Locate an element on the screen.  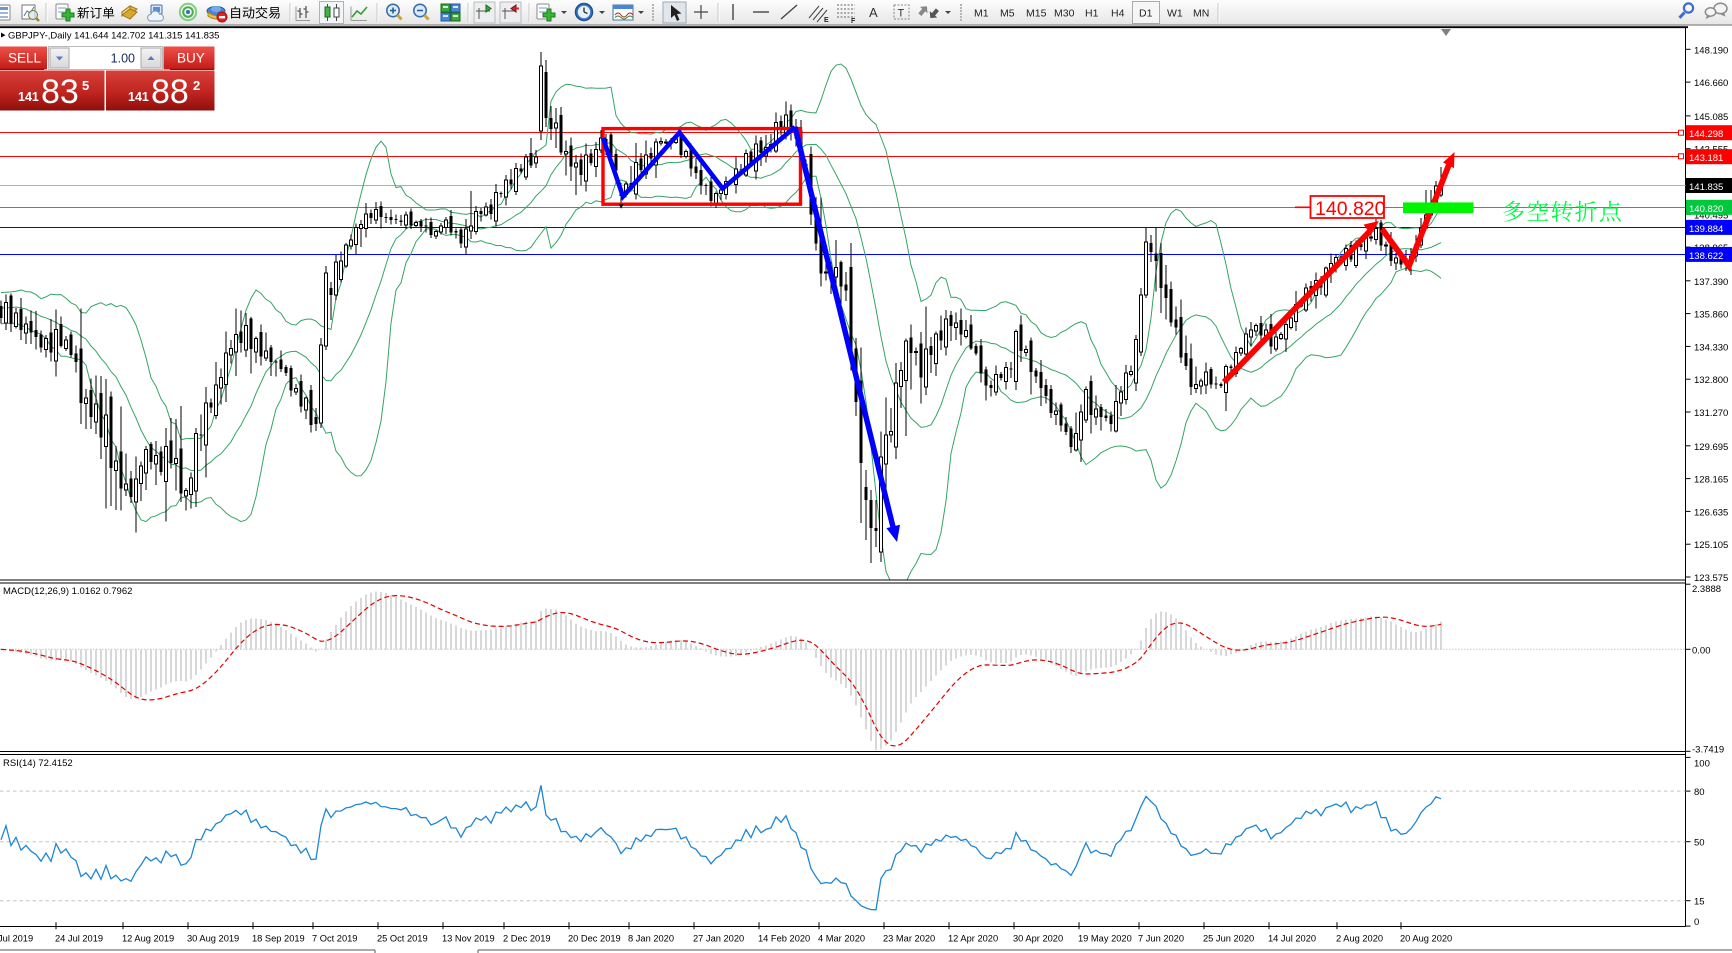
svg-text: 88 is located at coordinates (170, 92).